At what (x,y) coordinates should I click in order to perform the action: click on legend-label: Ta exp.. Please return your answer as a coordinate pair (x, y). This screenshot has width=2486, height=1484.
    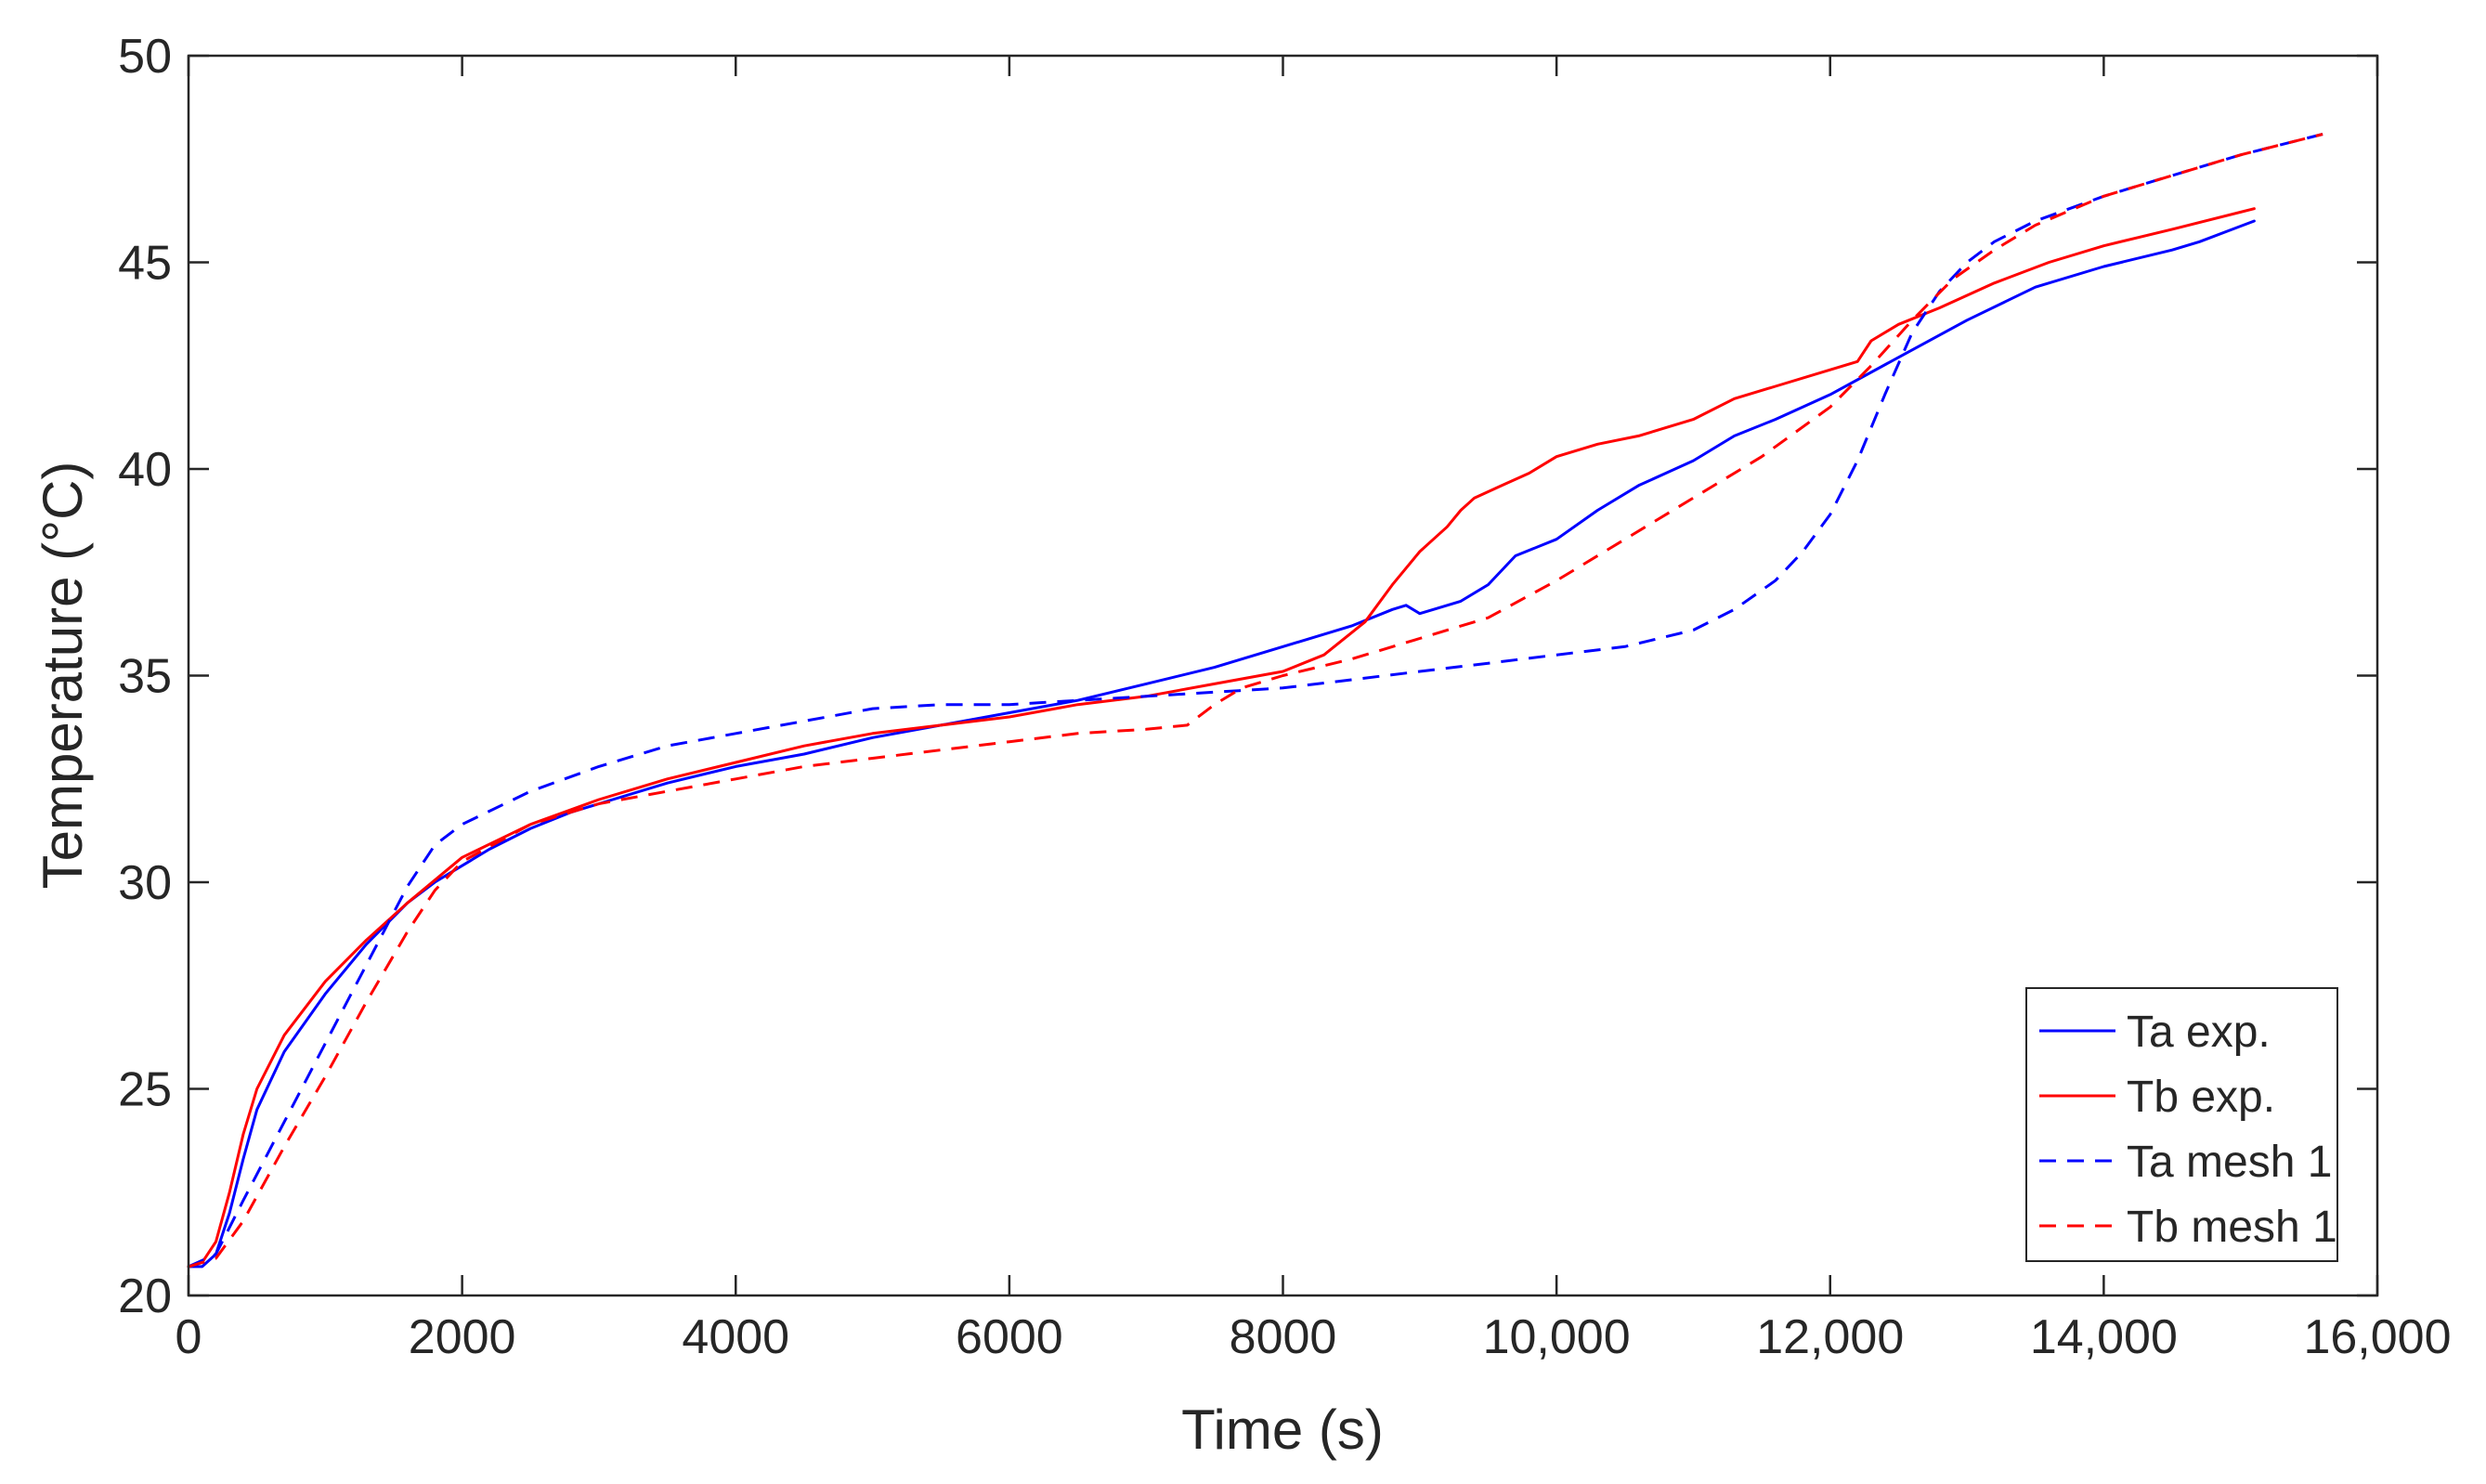
    Looking at the image, I should click on (2199, 1032).